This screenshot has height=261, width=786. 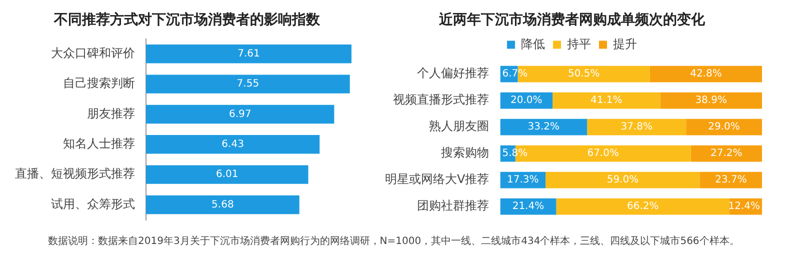 I want to click on y-tick-label: 搜索购物, so click(x=465, y=153).